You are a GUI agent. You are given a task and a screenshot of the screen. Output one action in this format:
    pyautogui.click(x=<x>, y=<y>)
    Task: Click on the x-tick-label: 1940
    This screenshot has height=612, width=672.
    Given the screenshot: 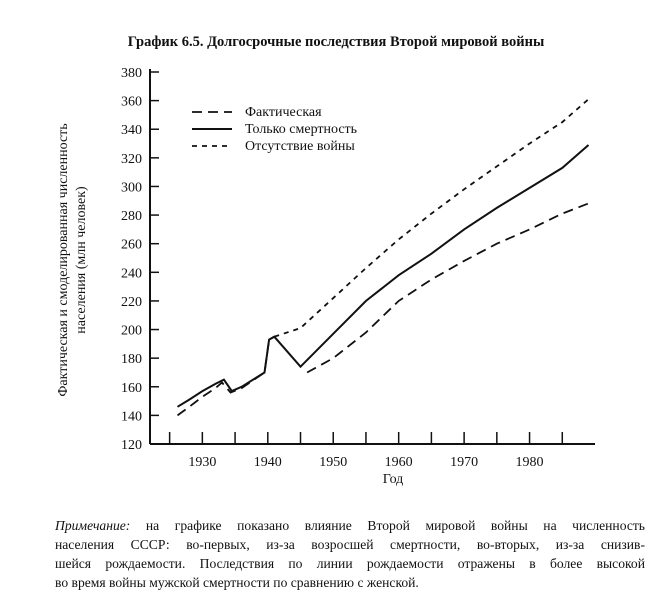 What is the action you would take?
    pyautogui.click(x=268, y=462)
    